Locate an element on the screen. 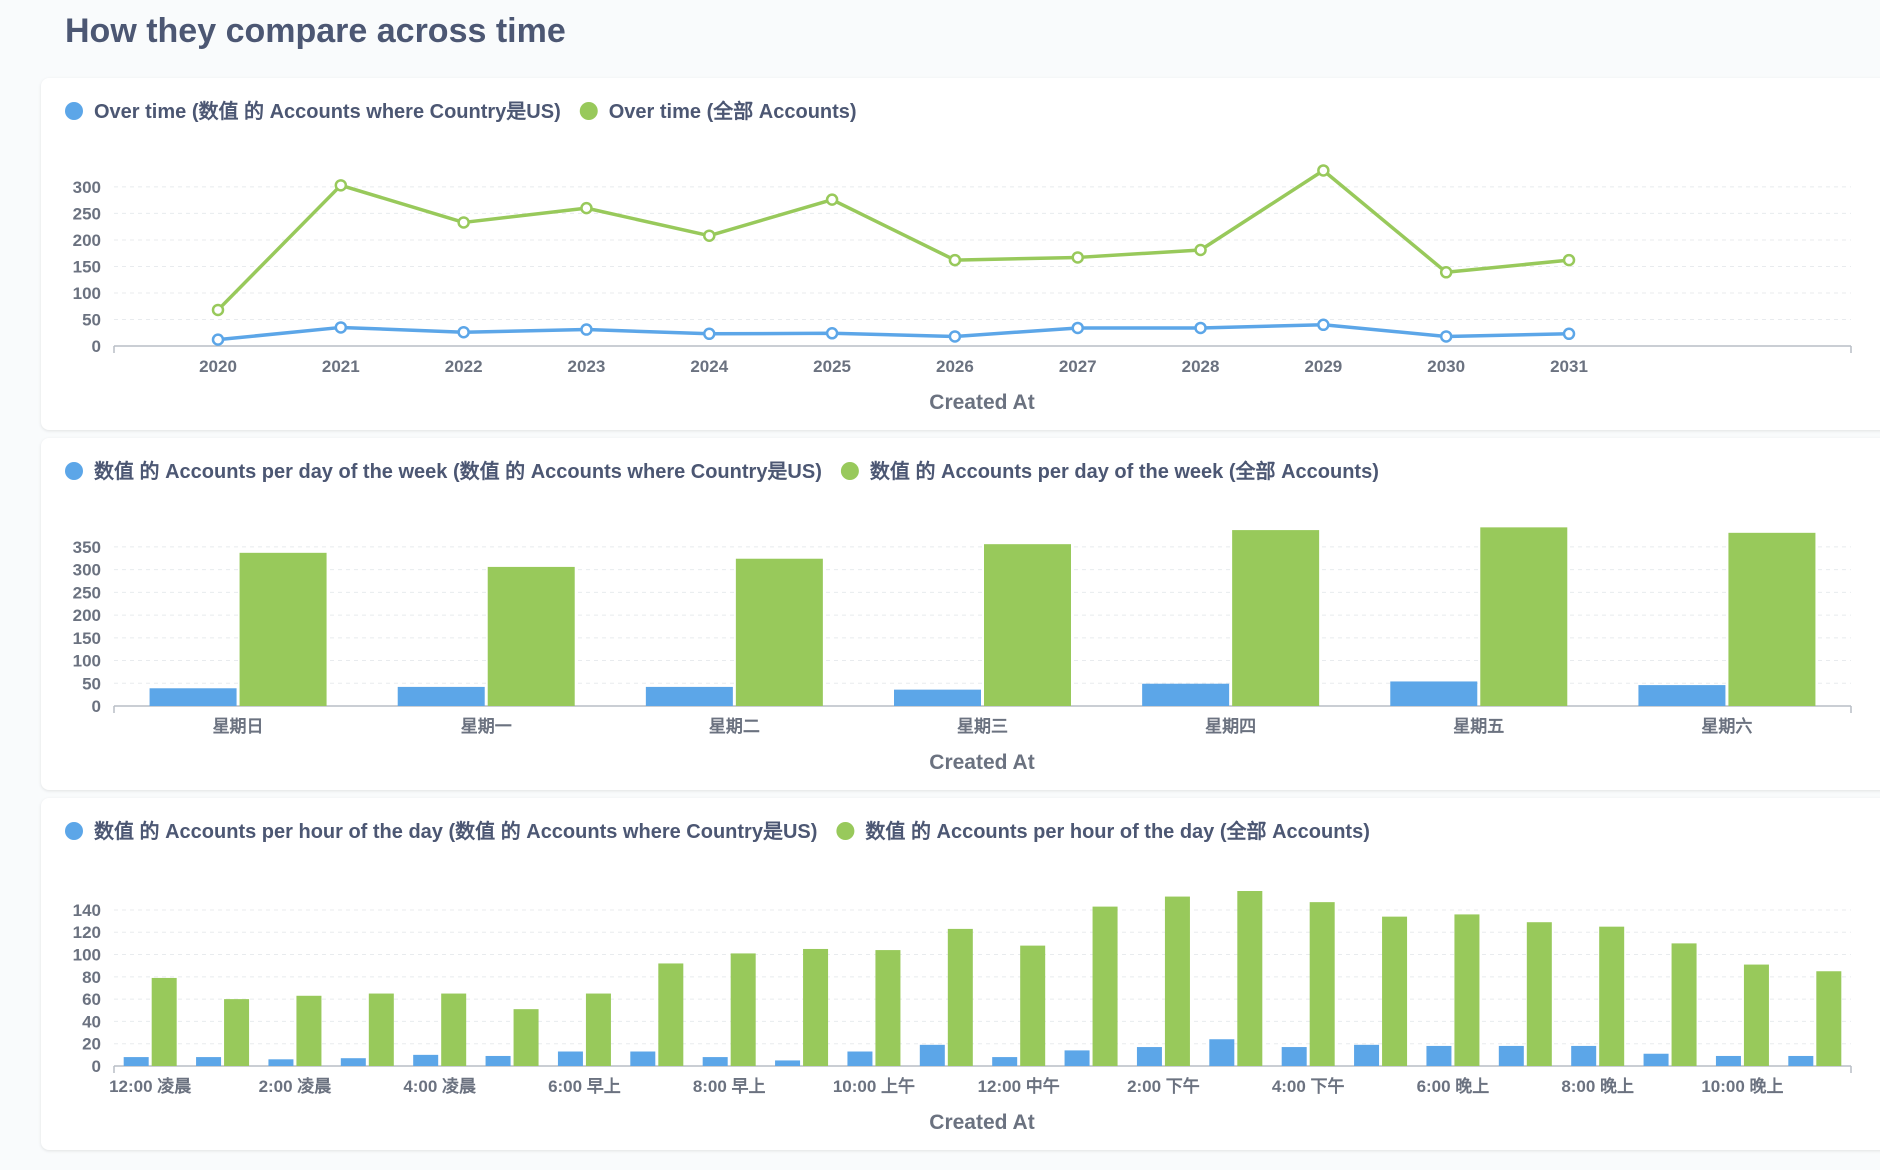 The height and width of the screenshot is (1170, 1880). x-tick-label: 2029 is located at coordinates (1323, 366).